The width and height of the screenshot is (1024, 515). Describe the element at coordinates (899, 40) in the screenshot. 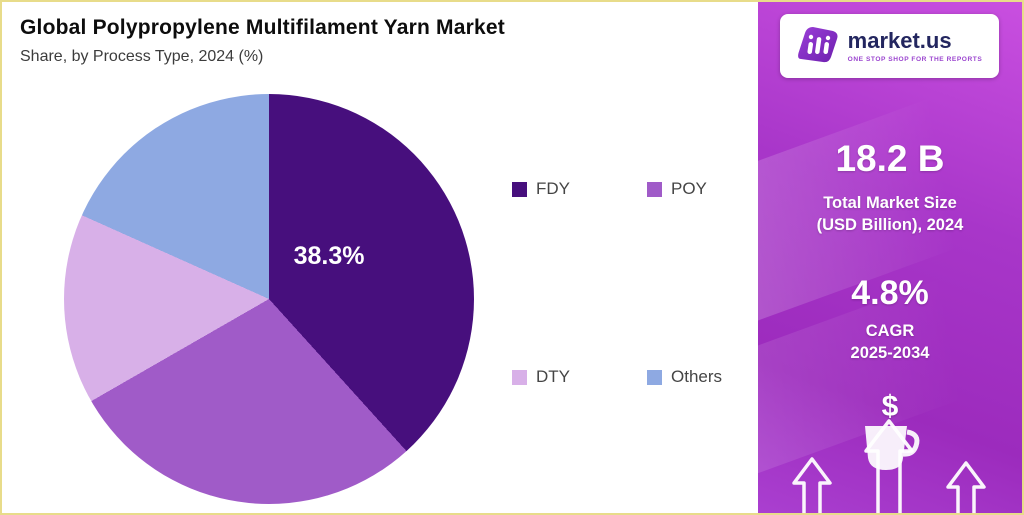

I see `logo-text: market.us` at that location.